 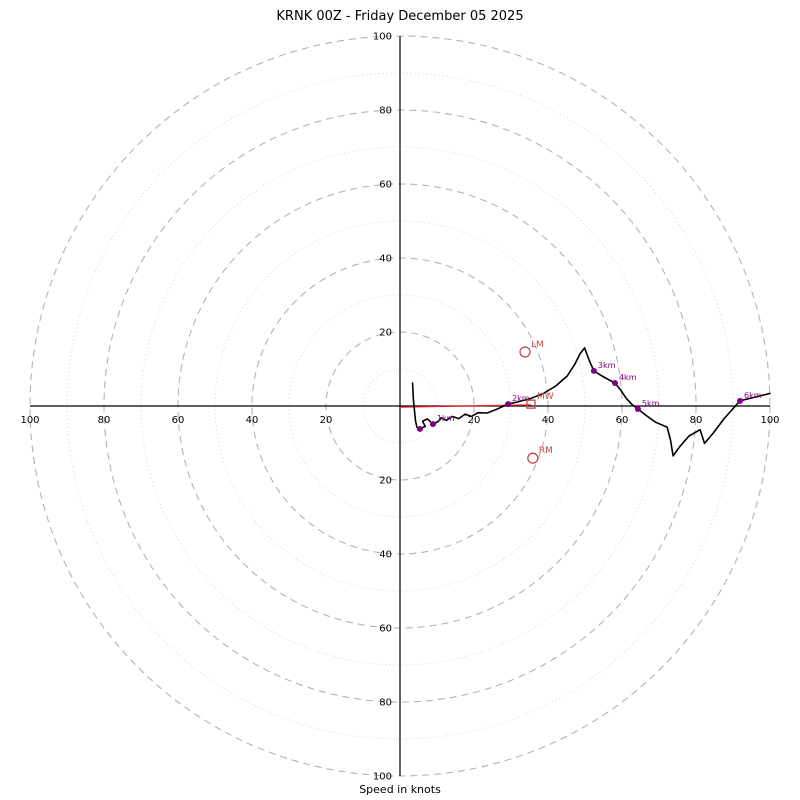 What do you see at coordinates (400, 16) in the screenshot?
I see `plot-title: KRNK 00Z - Friday December 05 2025` at bounding box center [400, 16].